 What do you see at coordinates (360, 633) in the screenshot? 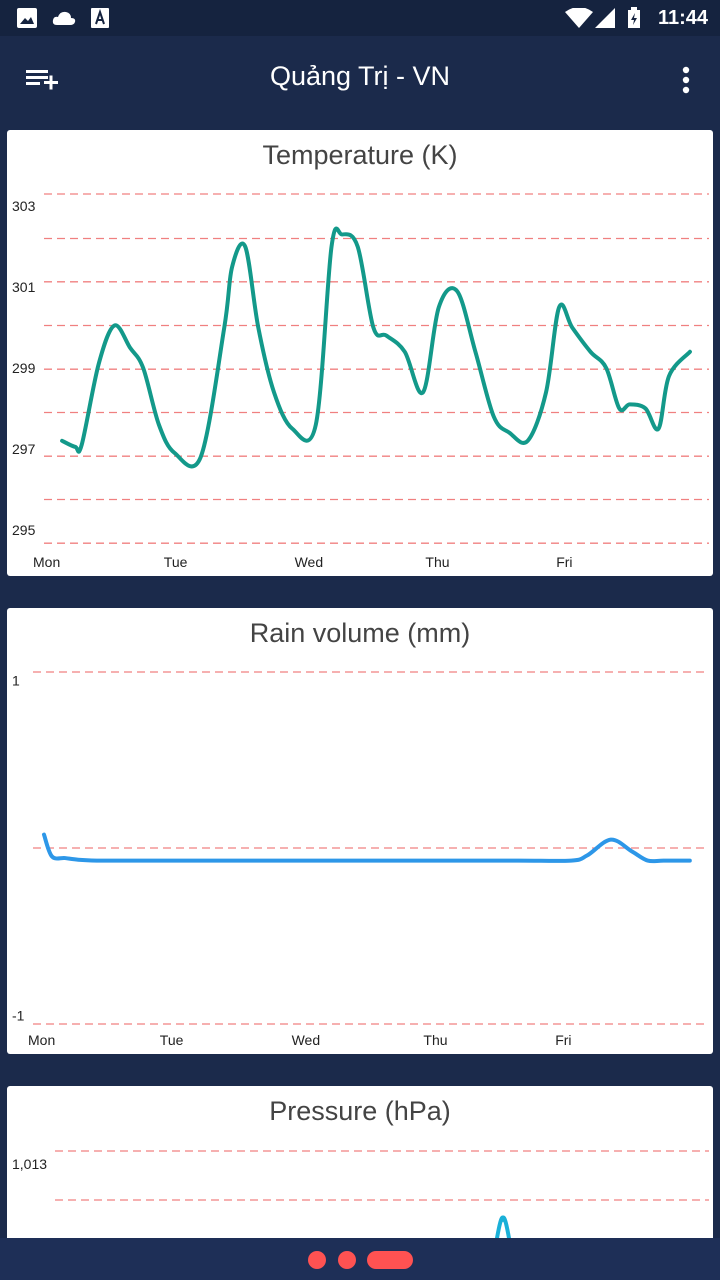
I see `rain-chart-title: Rain volume (mm)` at bounding box center [360, 633].